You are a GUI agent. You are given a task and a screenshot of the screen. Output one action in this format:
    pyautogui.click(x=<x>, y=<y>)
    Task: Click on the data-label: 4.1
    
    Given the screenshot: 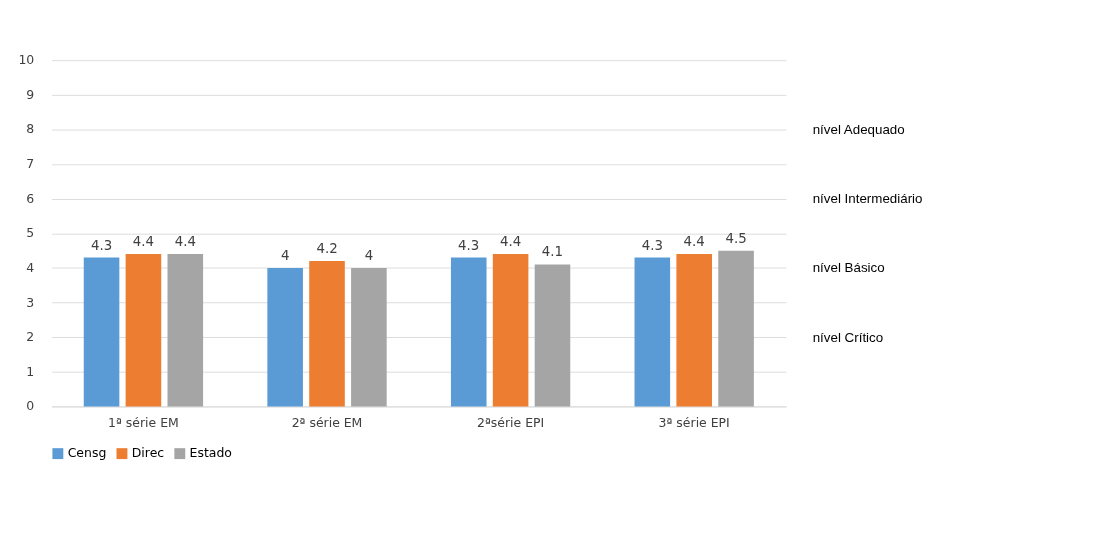 What is the action you would take?
    pyautogui.click(x=552, y=252)
    